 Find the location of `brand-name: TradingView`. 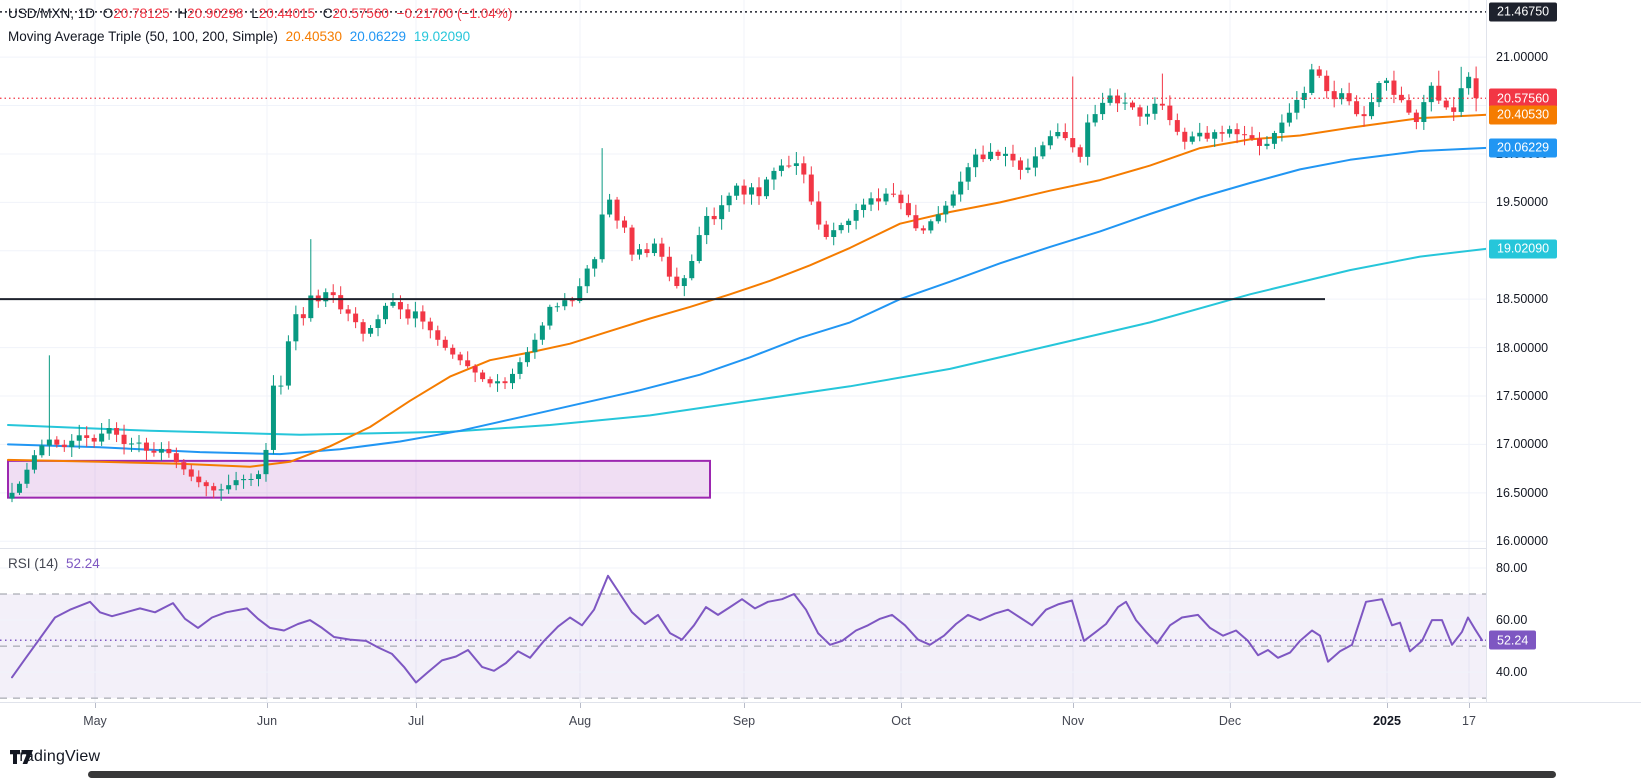

brand-name: TradingView is located at coordinates (55, 756).